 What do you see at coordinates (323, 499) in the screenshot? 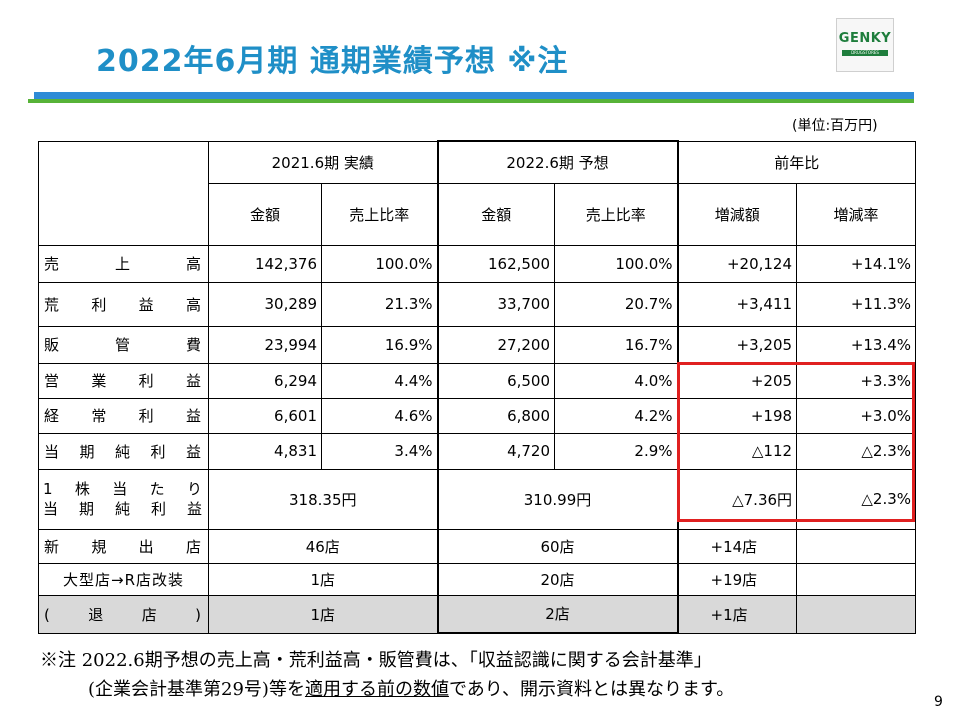
I see `eps-2021: 318.35円` at bounding box center [323, 499].